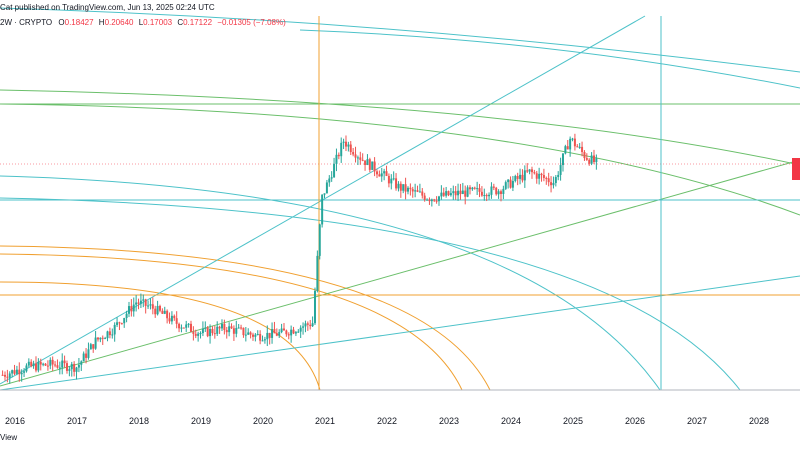  Describe the element at coordinates (796, 169) in the screenshot. I see `last-price-tag` at that location.